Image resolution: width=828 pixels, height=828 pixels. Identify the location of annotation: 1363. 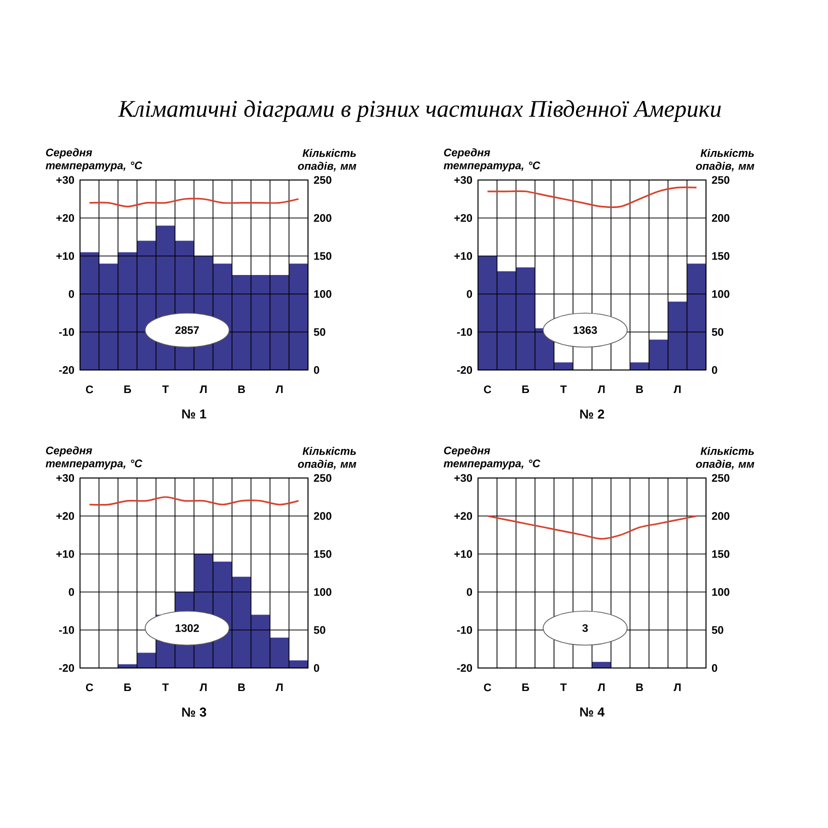
(585, 330).